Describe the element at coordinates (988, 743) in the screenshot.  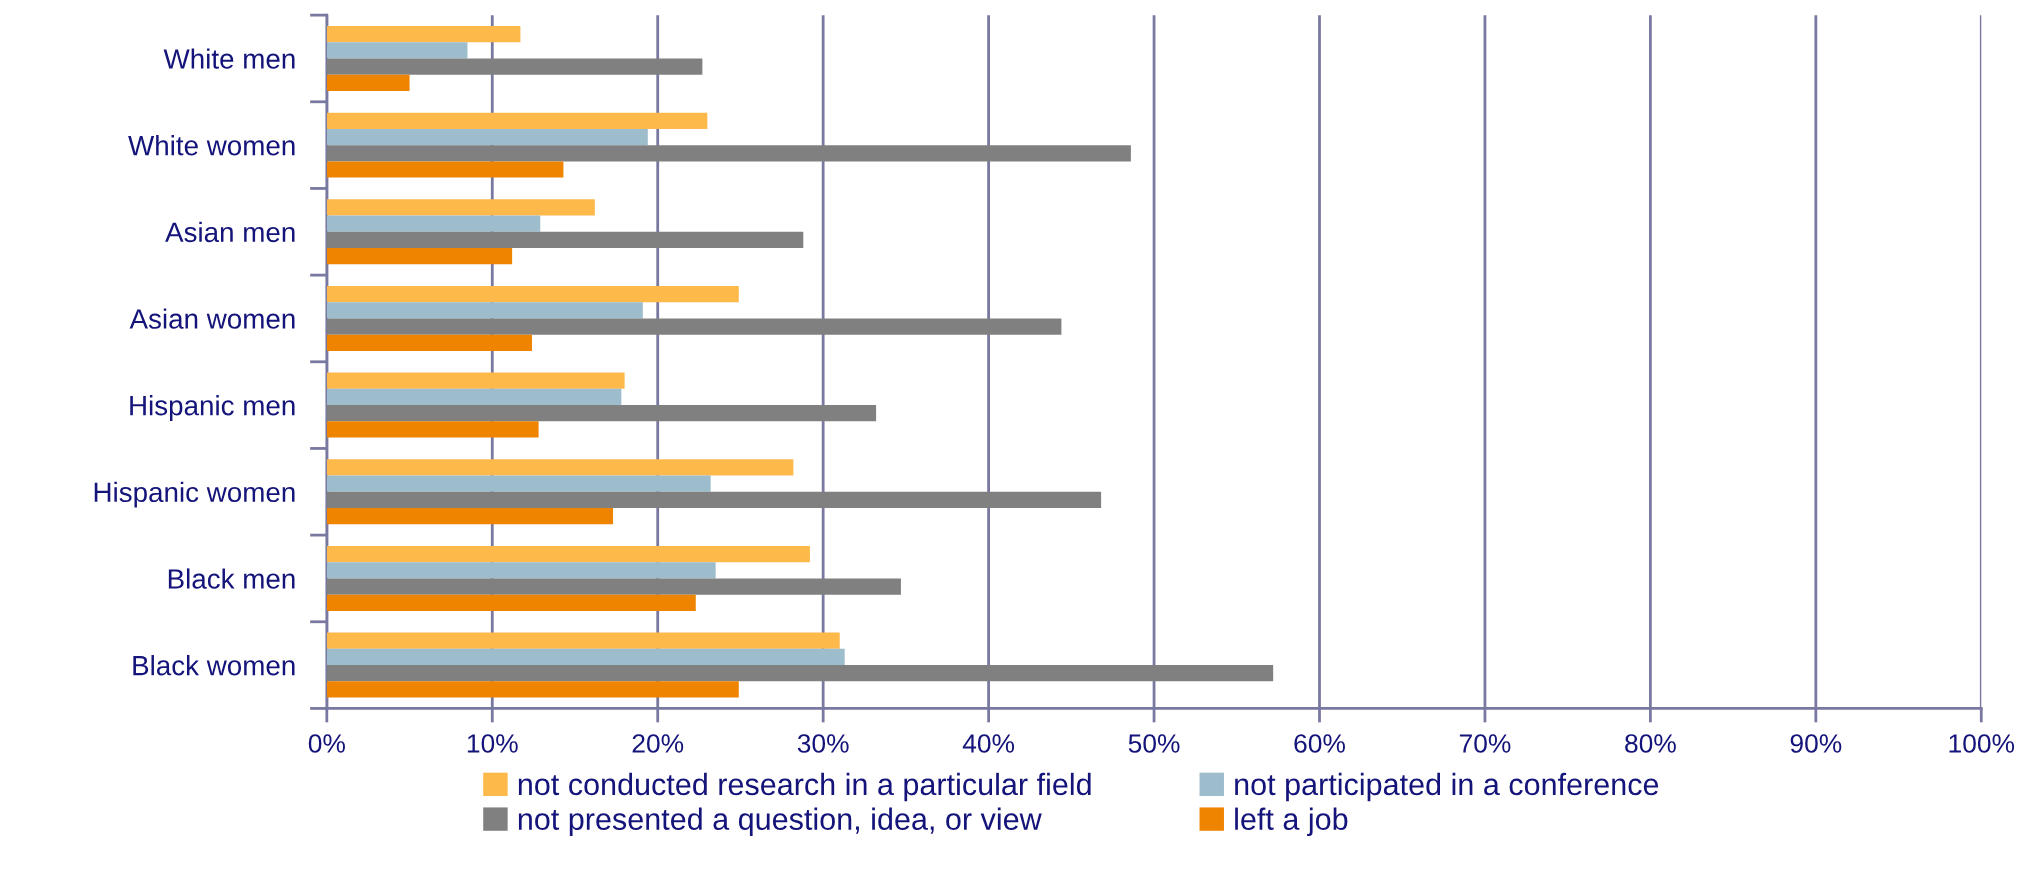
I see `x-tick-label: 40%` at that location.